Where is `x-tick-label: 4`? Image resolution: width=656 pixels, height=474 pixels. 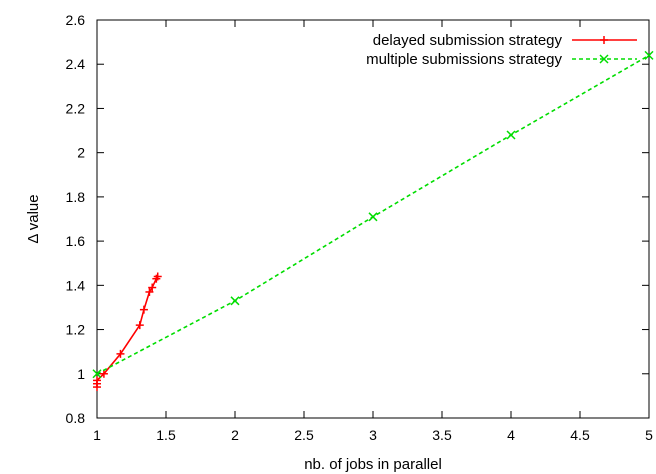
x-tick-label: 4 is located at coordinates (511, 435).